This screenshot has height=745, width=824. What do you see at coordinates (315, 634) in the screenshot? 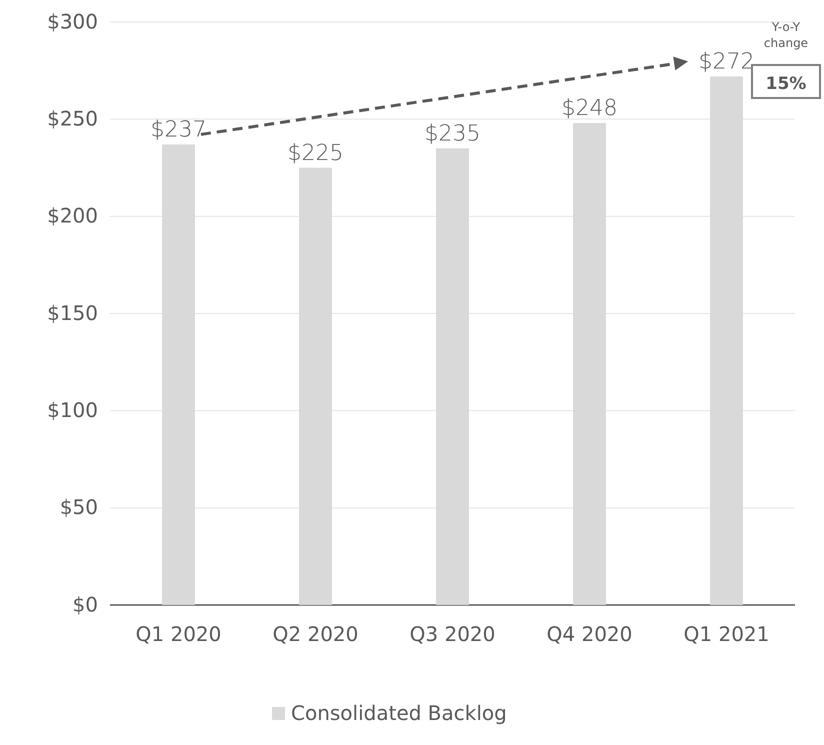
I see `x-tick-label: Q2 2020` at bounding box center [315, 634].